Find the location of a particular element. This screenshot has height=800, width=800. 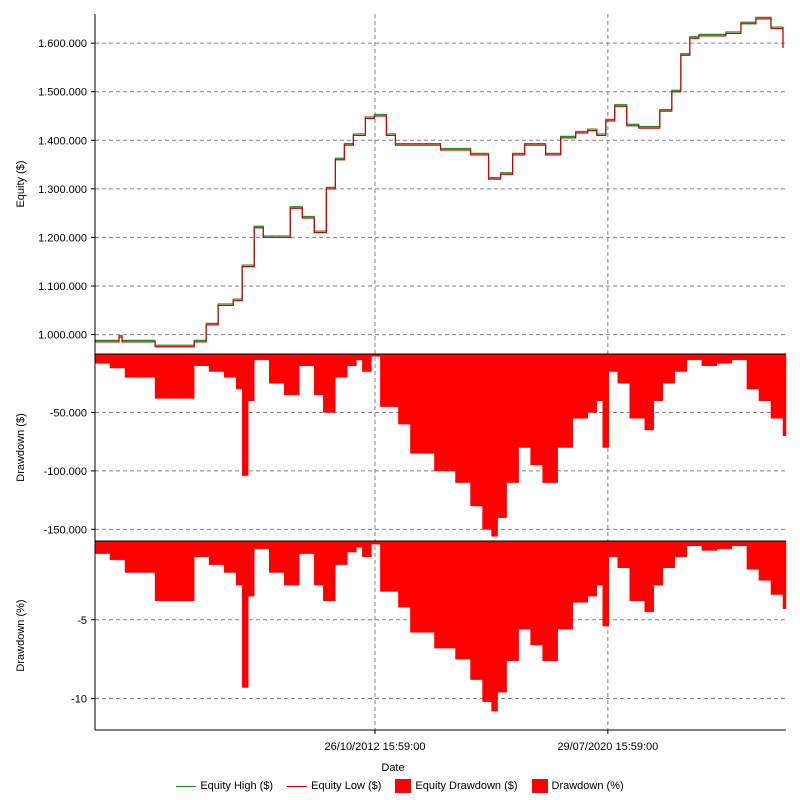

y-axis-title: Equity ($) is located at coordinates (21, 183).